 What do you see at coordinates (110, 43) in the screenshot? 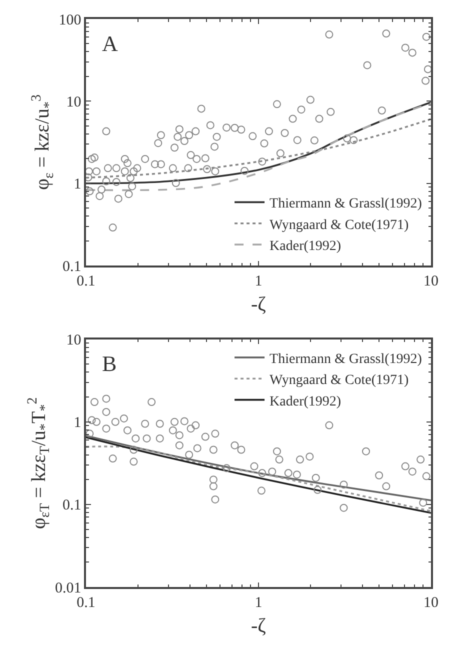
I see `annotation: A` at bounding box center [110, 43].